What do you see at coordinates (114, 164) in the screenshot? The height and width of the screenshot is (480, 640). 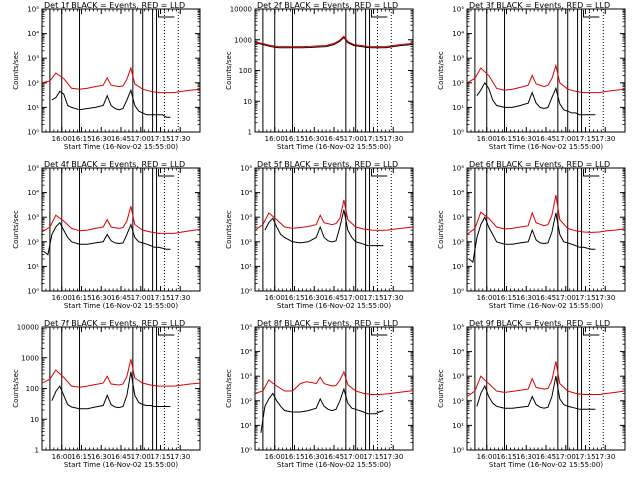 I see `panel-title: Det 4f BLACK = Events, RED = LLD` at bounding box center [114, 164].